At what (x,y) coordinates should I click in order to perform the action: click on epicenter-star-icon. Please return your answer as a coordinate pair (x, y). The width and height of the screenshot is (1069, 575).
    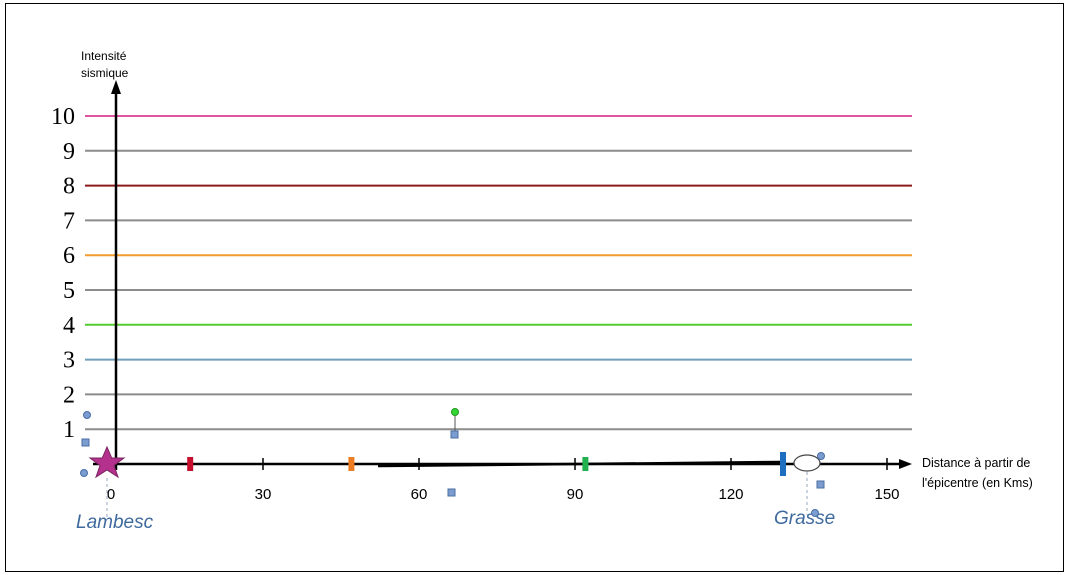
    Looking at the image, I should click on (107, 462).